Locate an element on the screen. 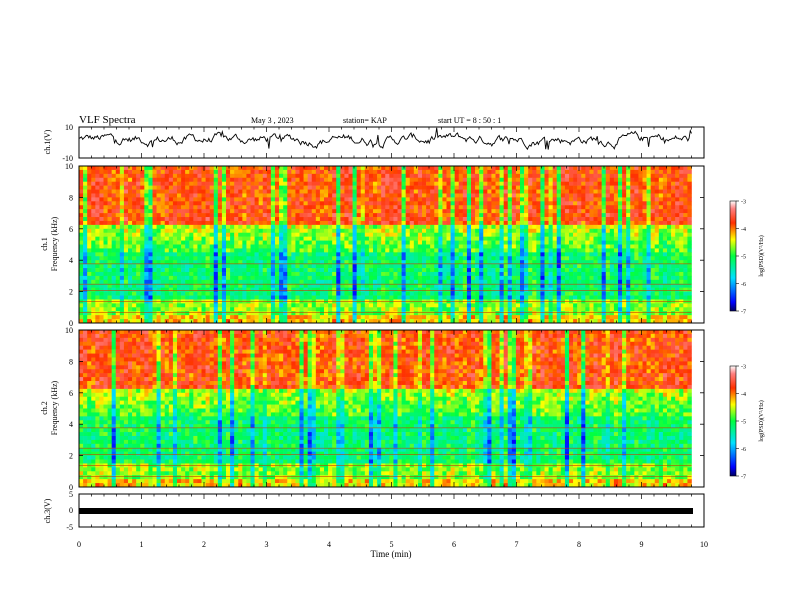 This screenshot has height=612, width=792. x-axis-label: Time (min) is located at coordinates (391, 554).